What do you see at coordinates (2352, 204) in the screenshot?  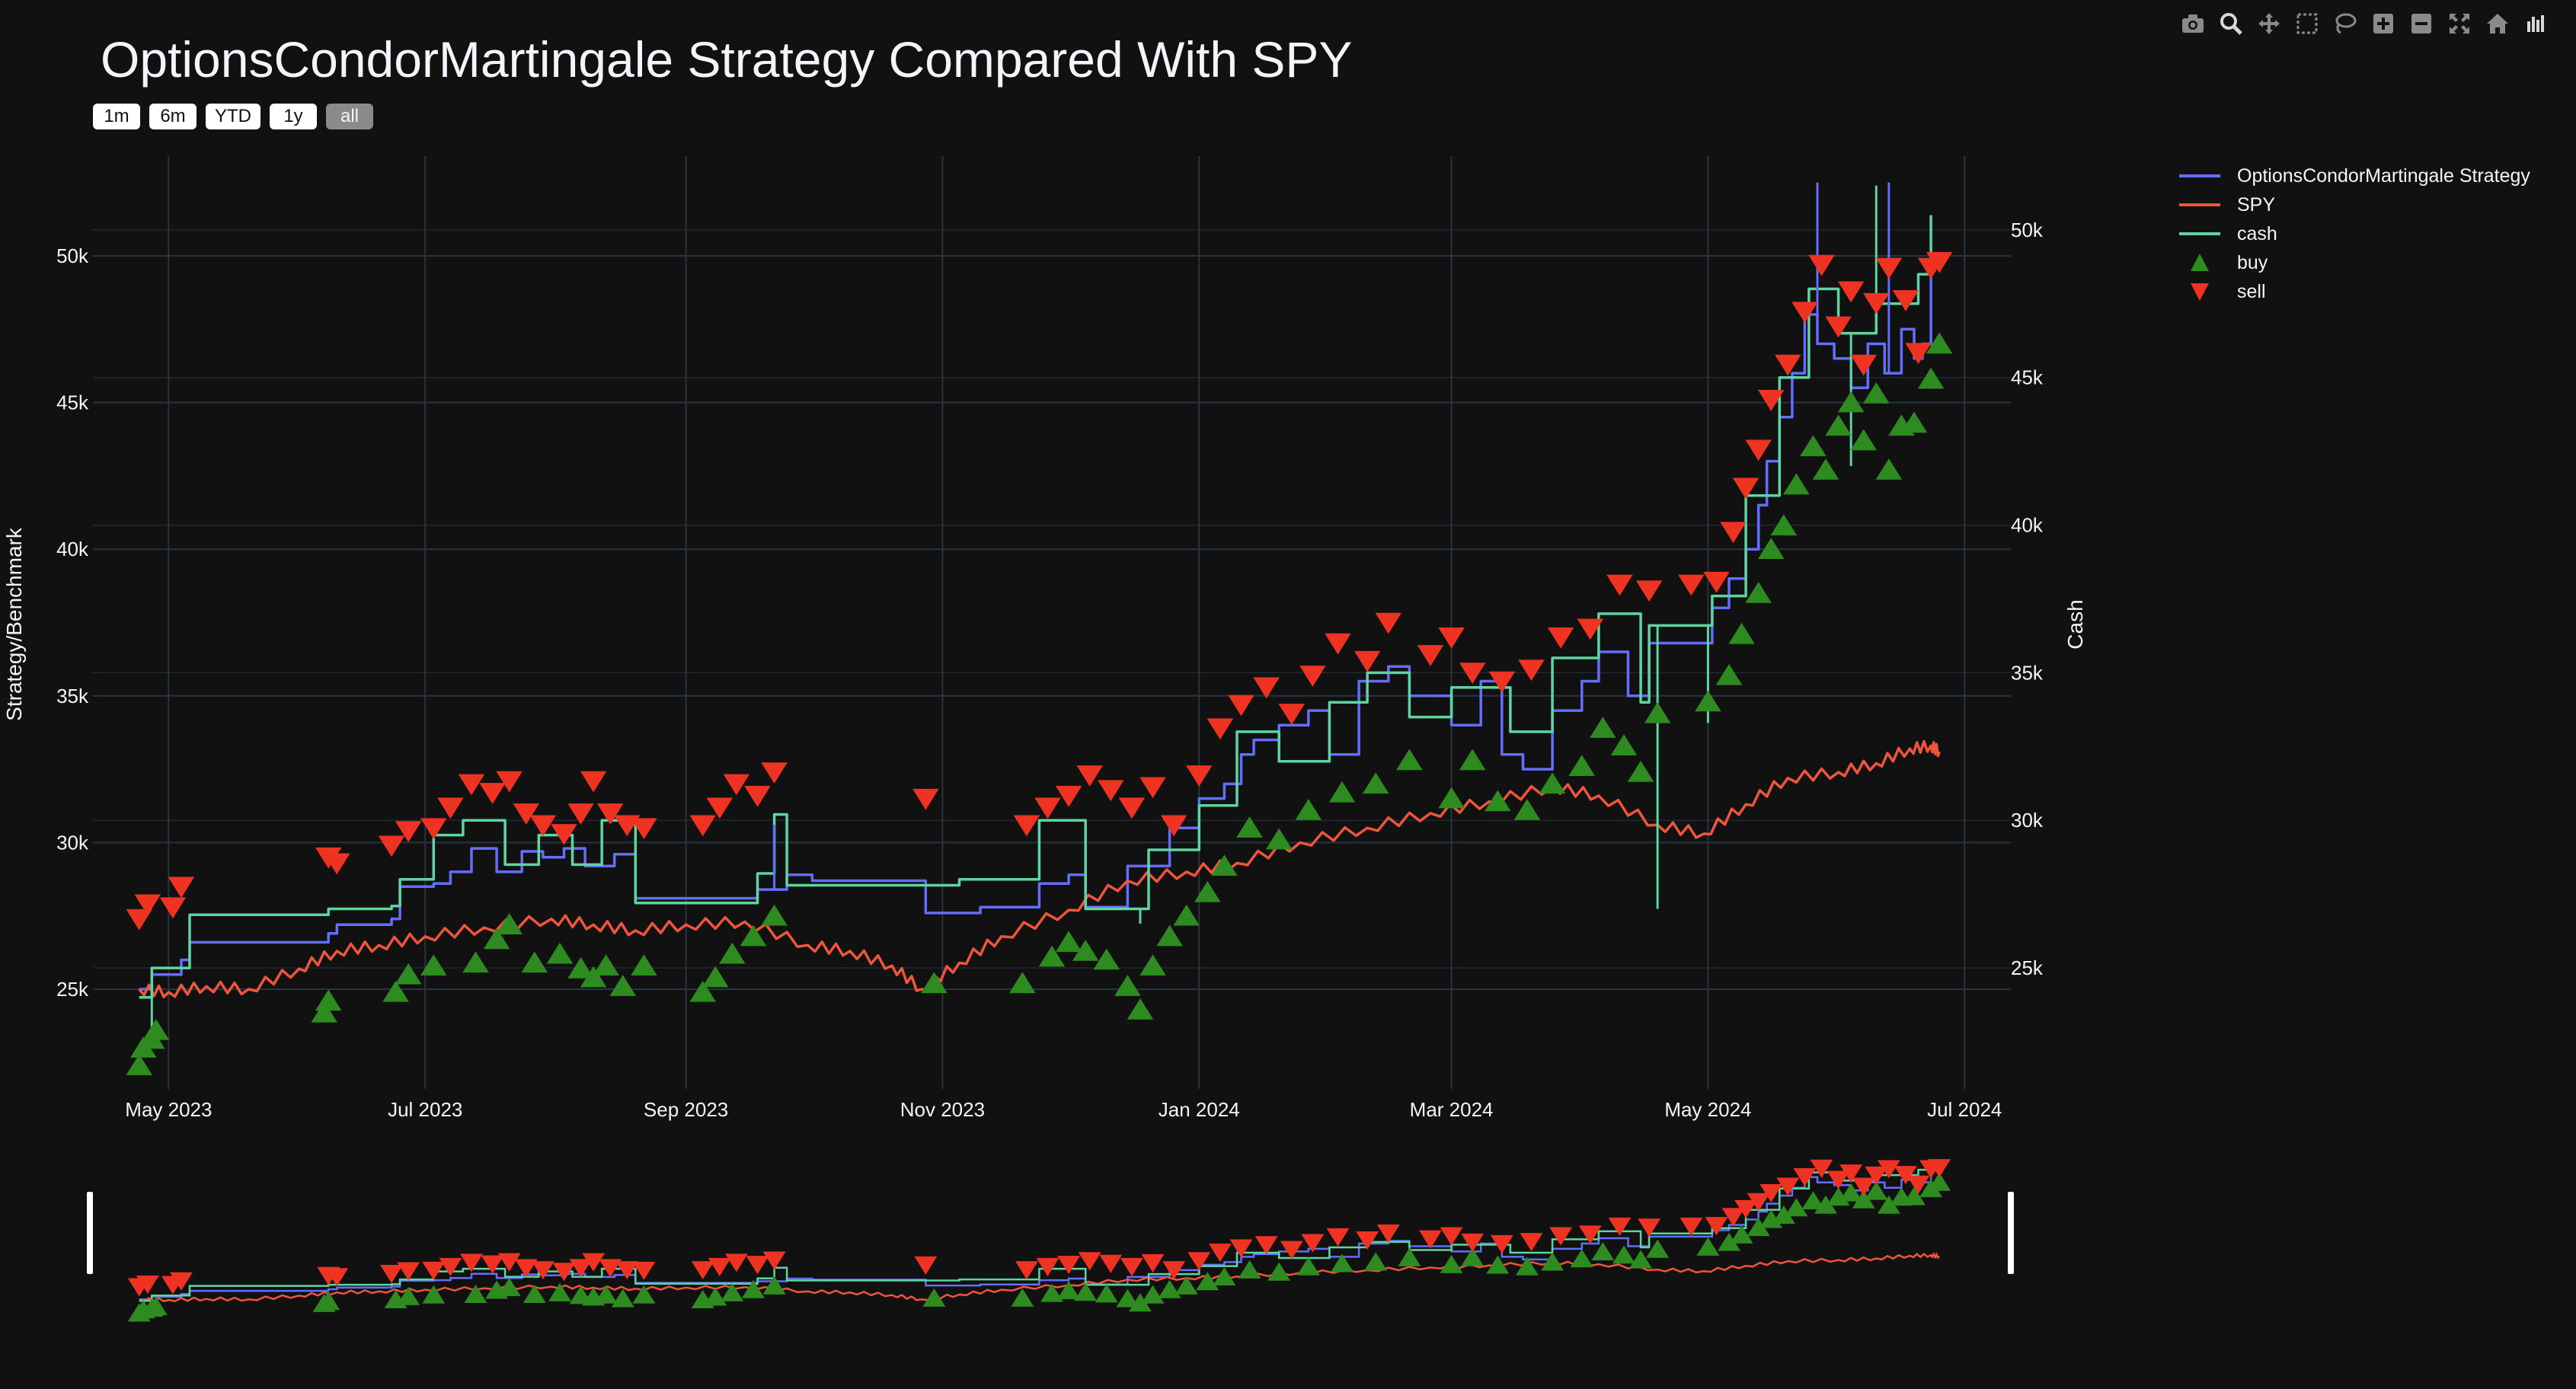 I see `legend-item-spy: SPY` at bounding box center [2352, 204].